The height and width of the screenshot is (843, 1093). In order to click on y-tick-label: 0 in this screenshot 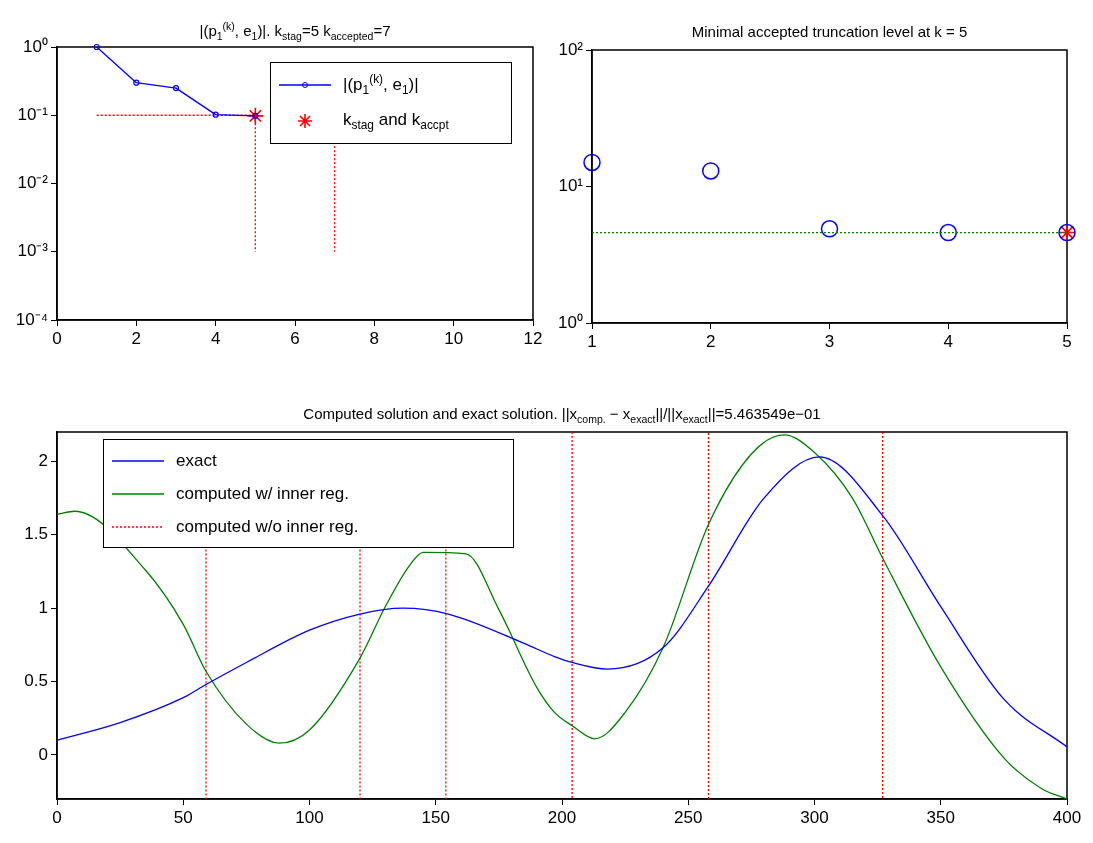, I will do `click(43, 754)`.